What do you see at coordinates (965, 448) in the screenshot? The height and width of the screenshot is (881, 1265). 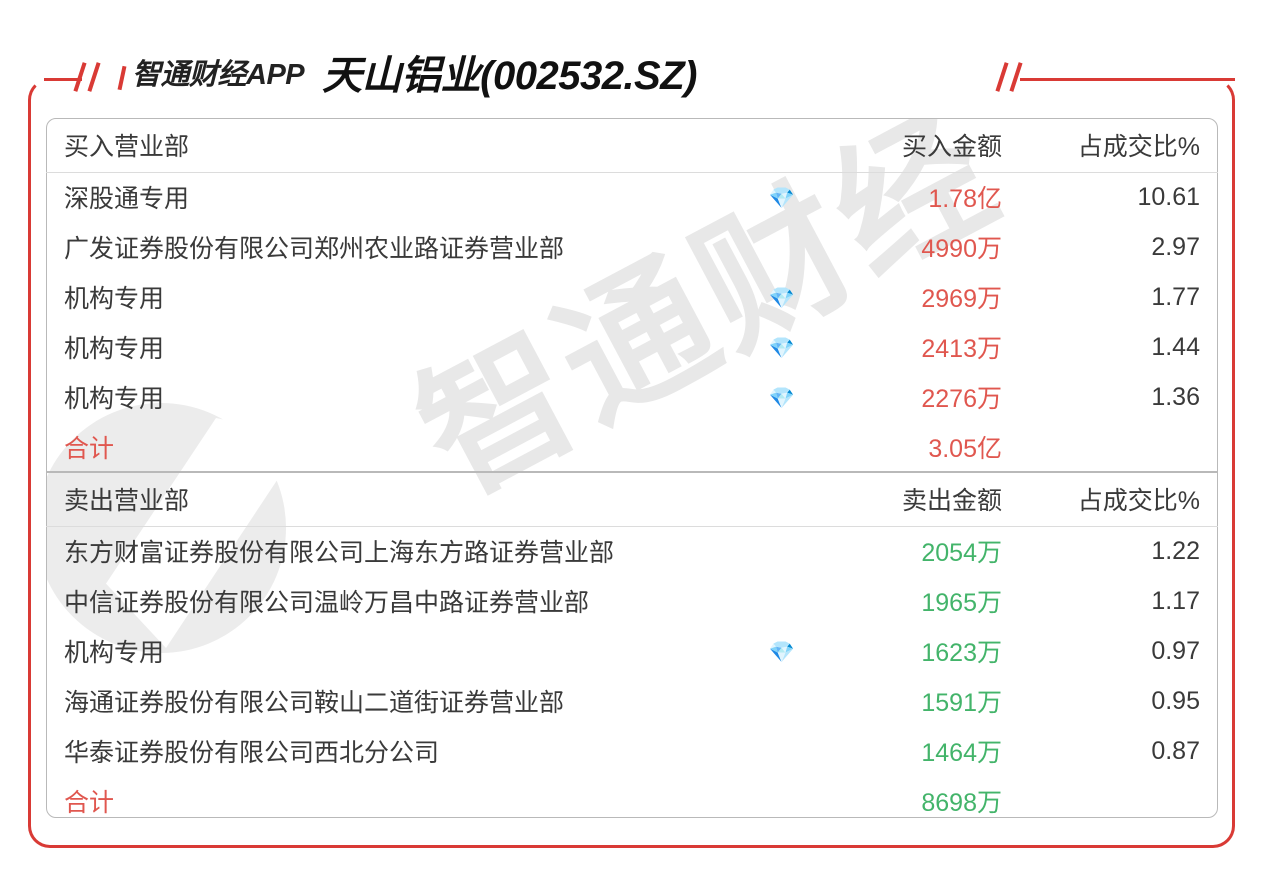 I see `total-amount: 3.05亿` at bounding box center [965, 448].